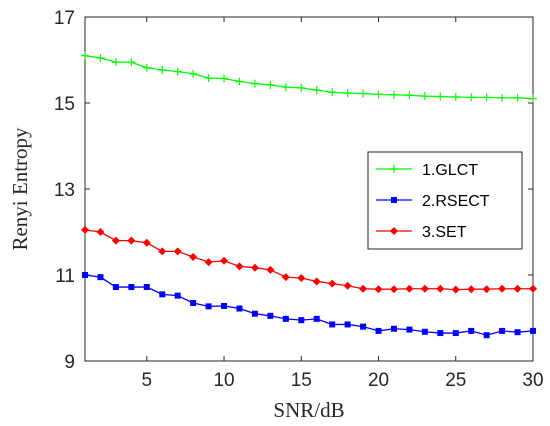  Describe the element at coordinates (378, 380) in the screenshot. I see `x-tick-label: 20` at that location.